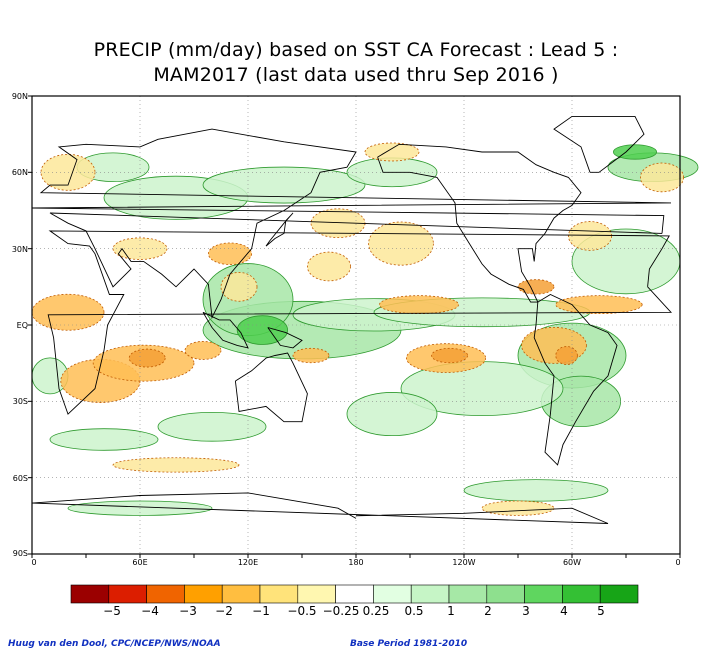 The height and width of the screenshot is (650, 712). I want to click on lat-label-60n: 60N, so click(19, 172).